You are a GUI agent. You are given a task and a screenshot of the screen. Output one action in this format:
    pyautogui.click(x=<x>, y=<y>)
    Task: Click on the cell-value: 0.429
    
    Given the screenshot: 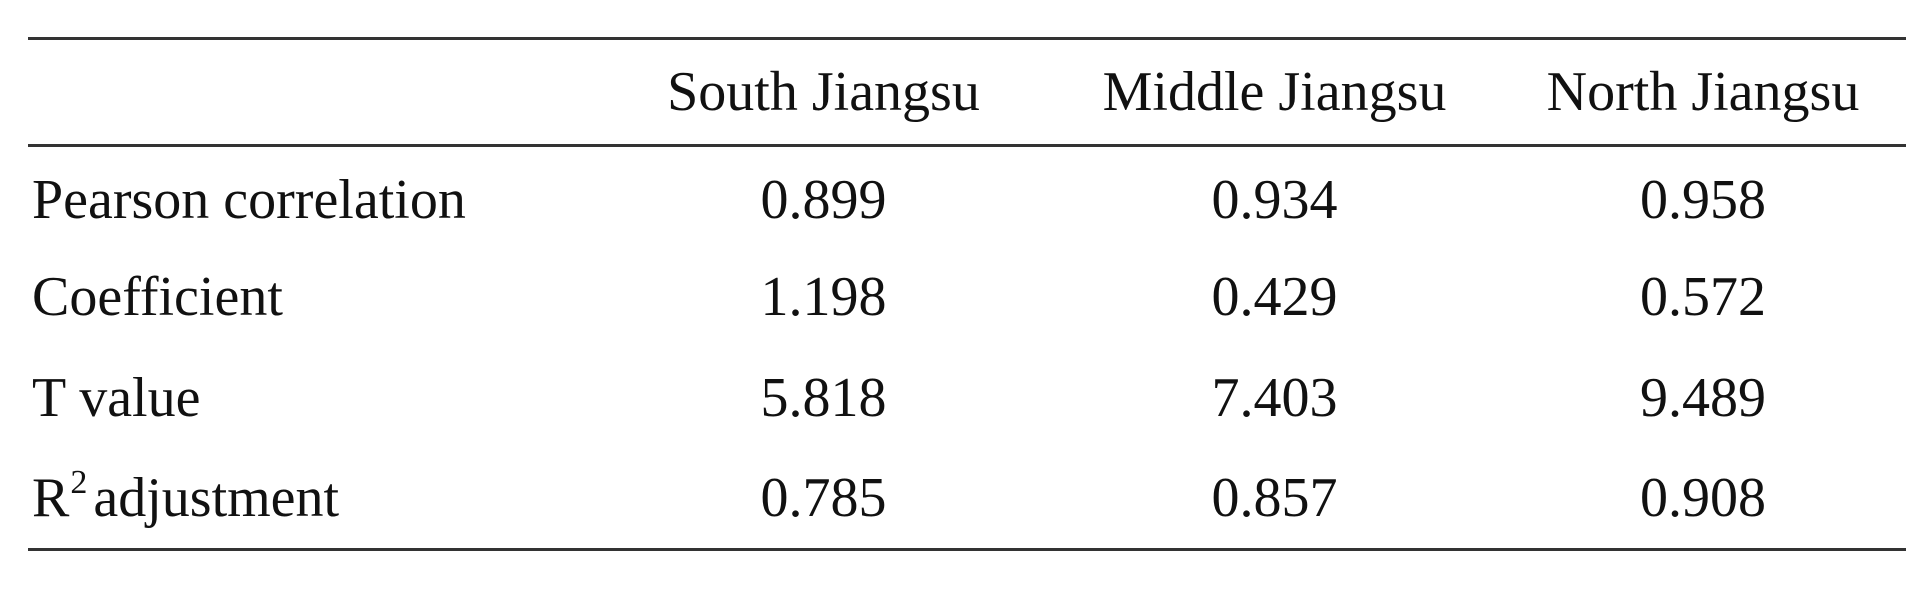 What is the action you would take?
    pyautogui.click(x=1274, y=297)
    